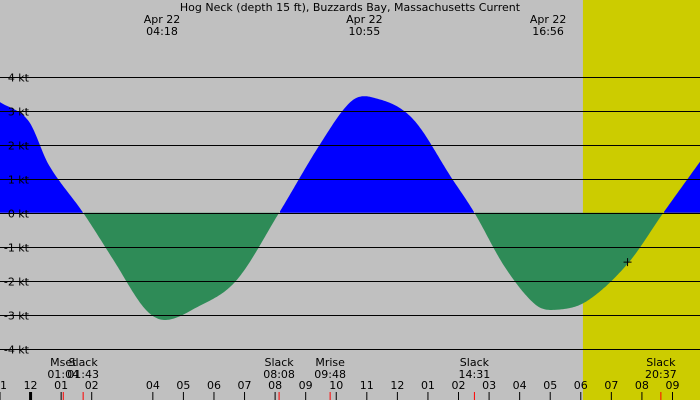 The width and height of the screenshot is (700, 400). What do you see at coordinates (19, 180) in the screenshot?
I see `y-tick-label: 1 kt` at bounding box center [19, 180].